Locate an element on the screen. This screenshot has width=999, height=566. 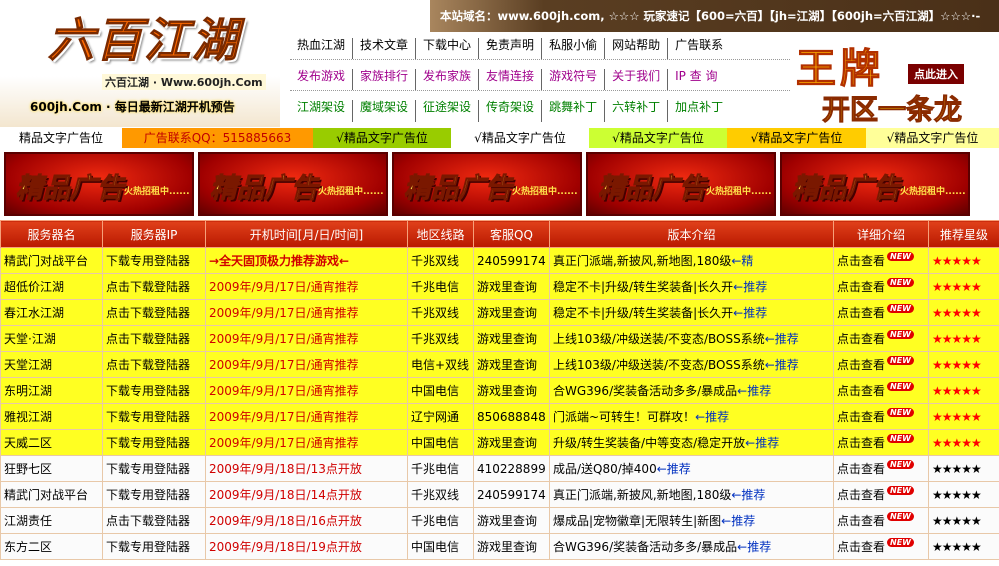
version-tag: ←推荐 is located at coordinates (781, 365).